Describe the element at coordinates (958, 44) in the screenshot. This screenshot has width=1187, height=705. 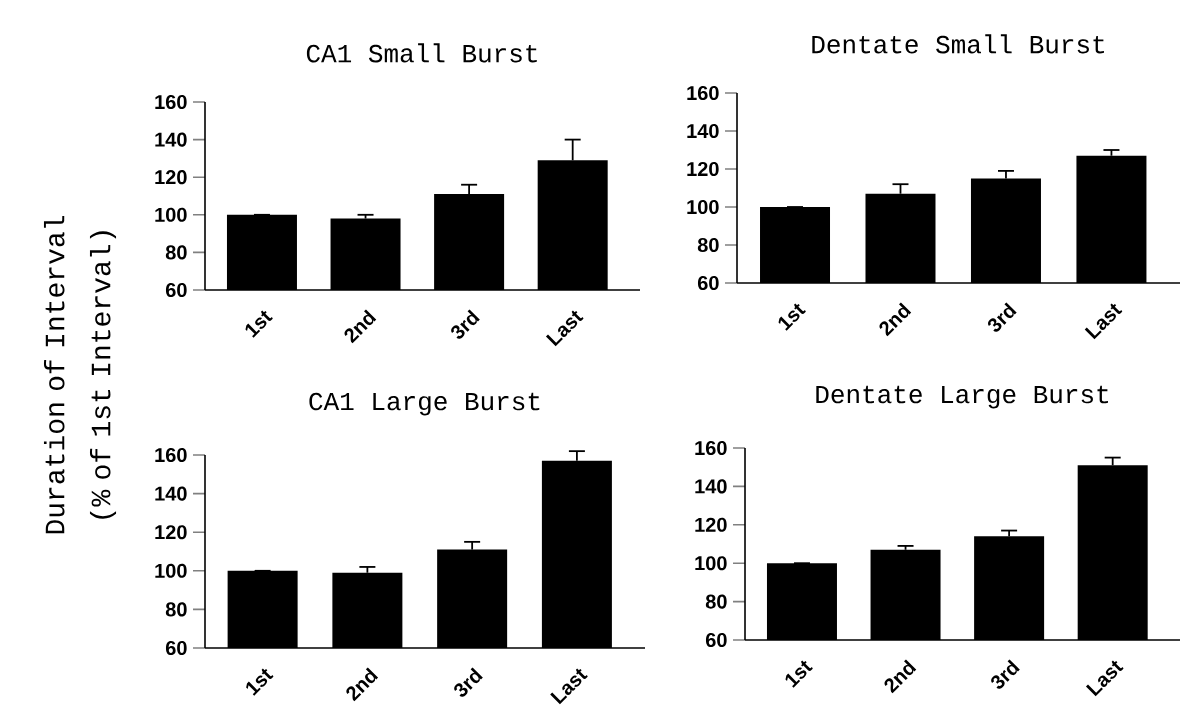
I see `chart-title: Dentate Small Burst` at that location.